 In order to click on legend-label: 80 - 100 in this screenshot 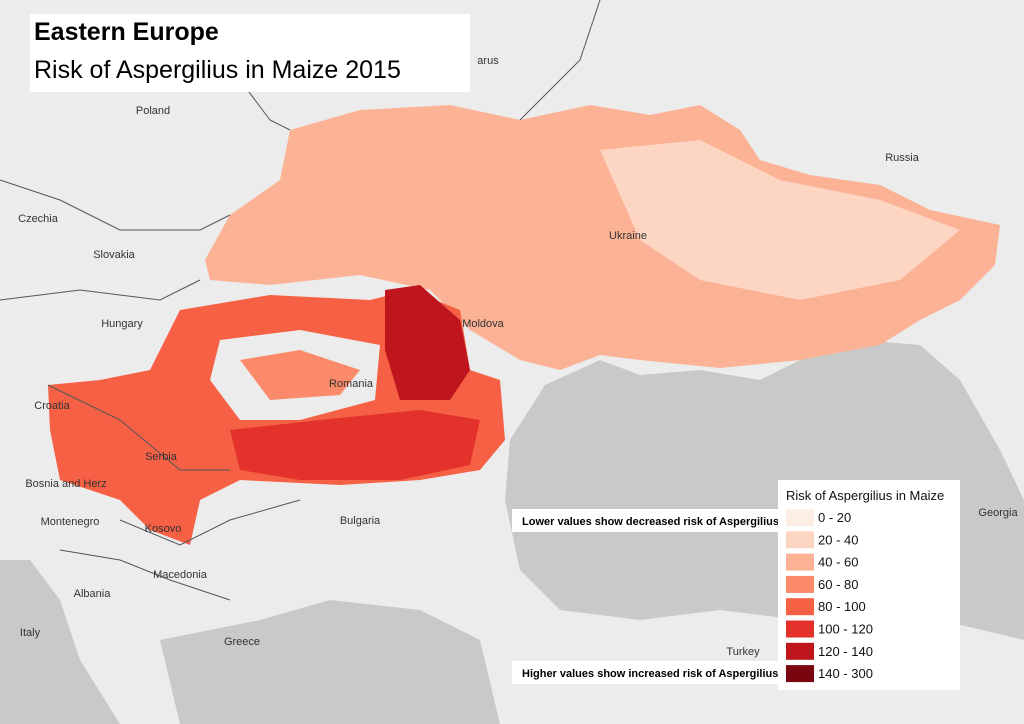, I will do `click(842, 606)`.